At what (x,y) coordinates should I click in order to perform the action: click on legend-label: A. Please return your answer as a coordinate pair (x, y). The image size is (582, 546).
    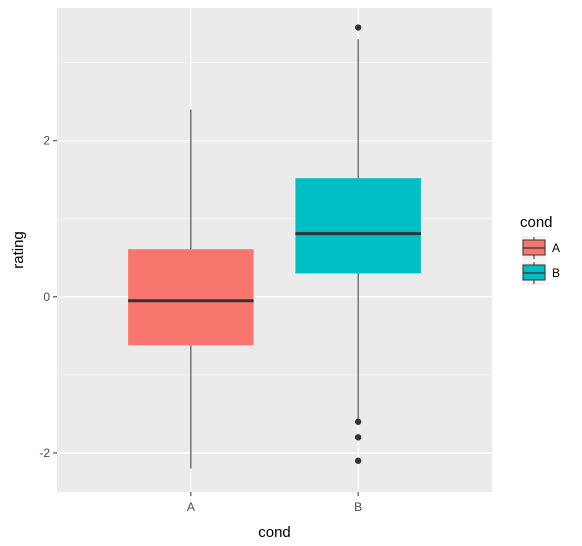
    Looking at the image, I should click on (556, 248).